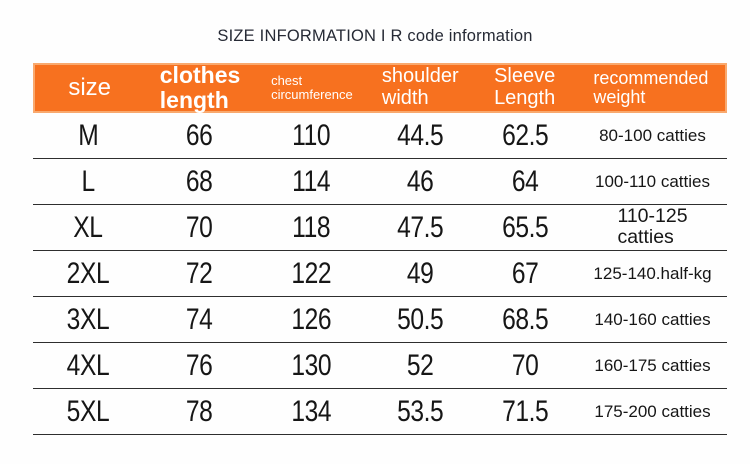  I want to click on column-header-sleeve-length: Sleeve Length, so click(524, 87).